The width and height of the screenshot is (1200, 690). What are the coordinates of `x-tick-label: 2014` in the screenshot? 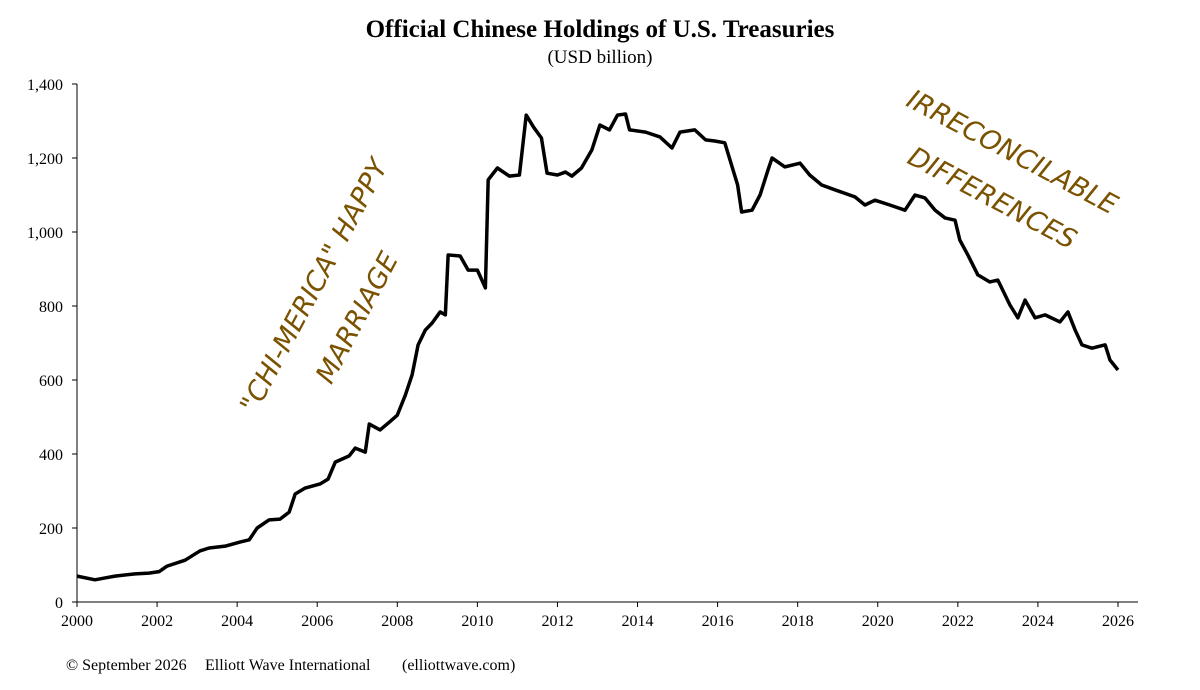 It's located at (638, 621).